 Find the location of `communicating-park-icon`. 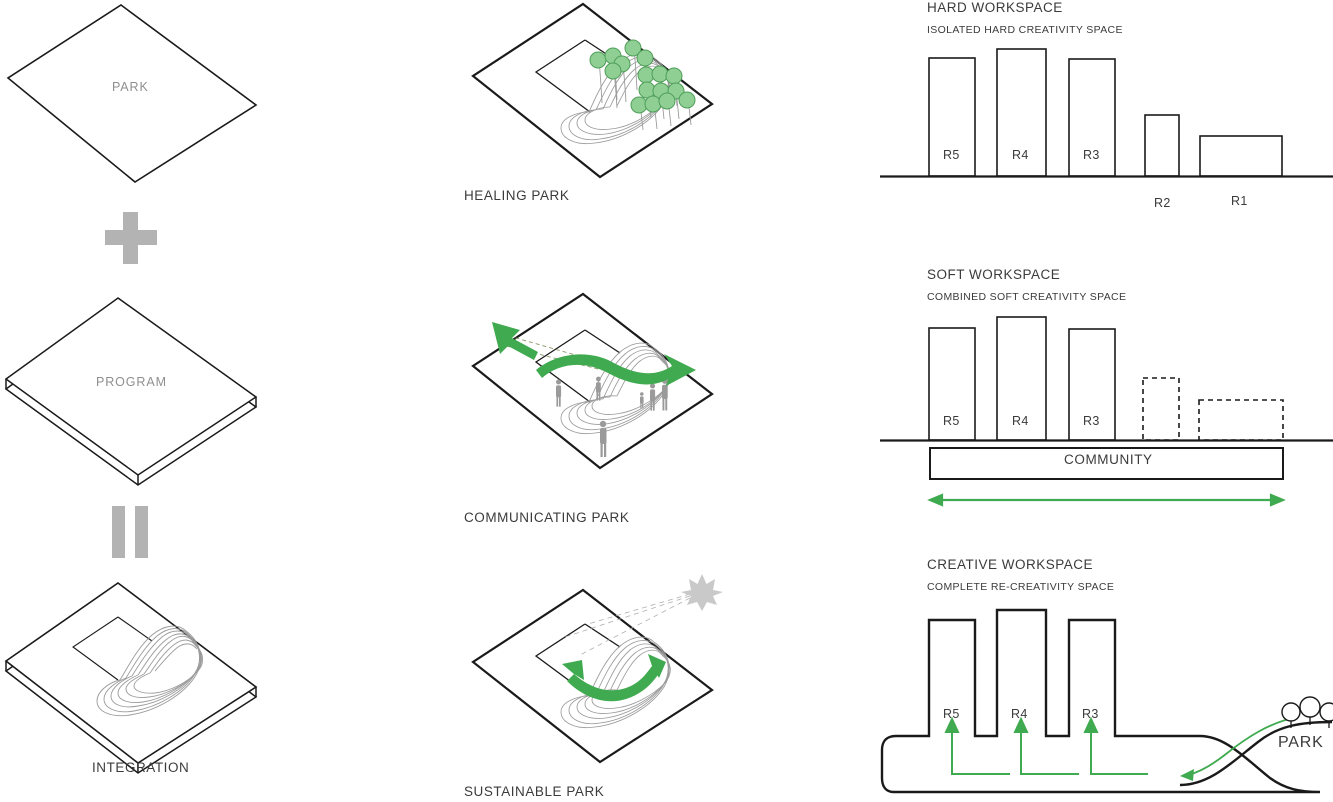

communicating-park-icon is located at coordinates (592, 381).